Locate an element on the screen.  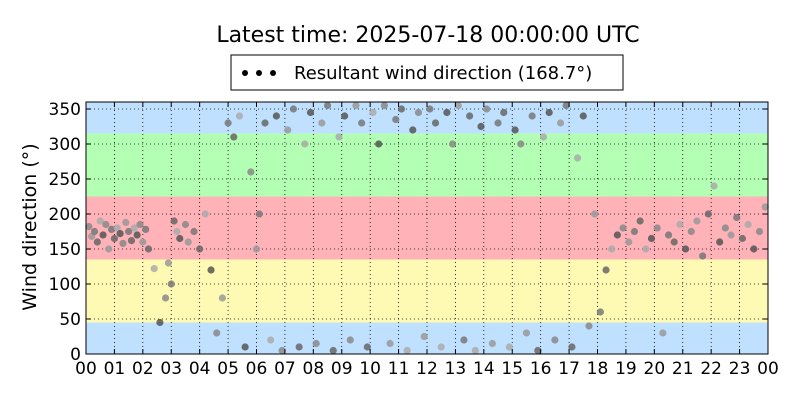
x-tick-label: 14 is located at coordinates (484, 369).